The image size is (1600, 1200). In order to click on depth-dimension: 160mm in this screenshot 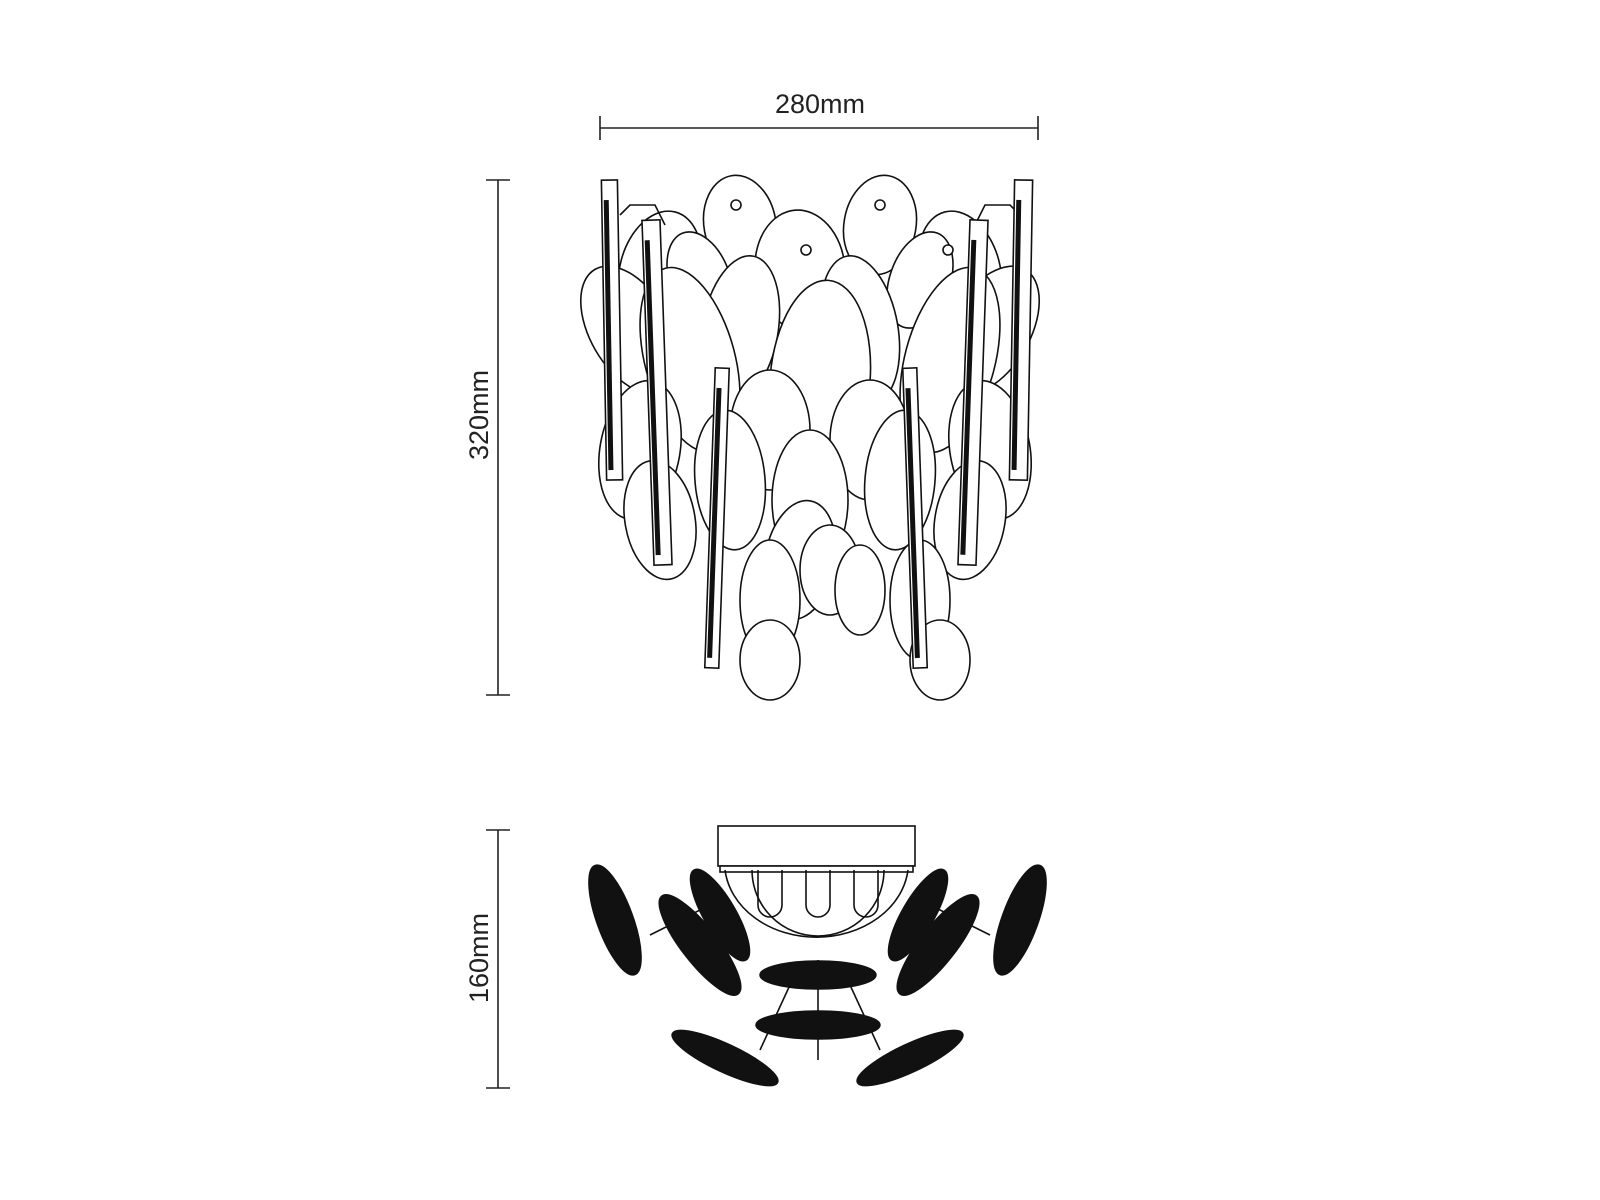, I will do `click(487, 959)`.